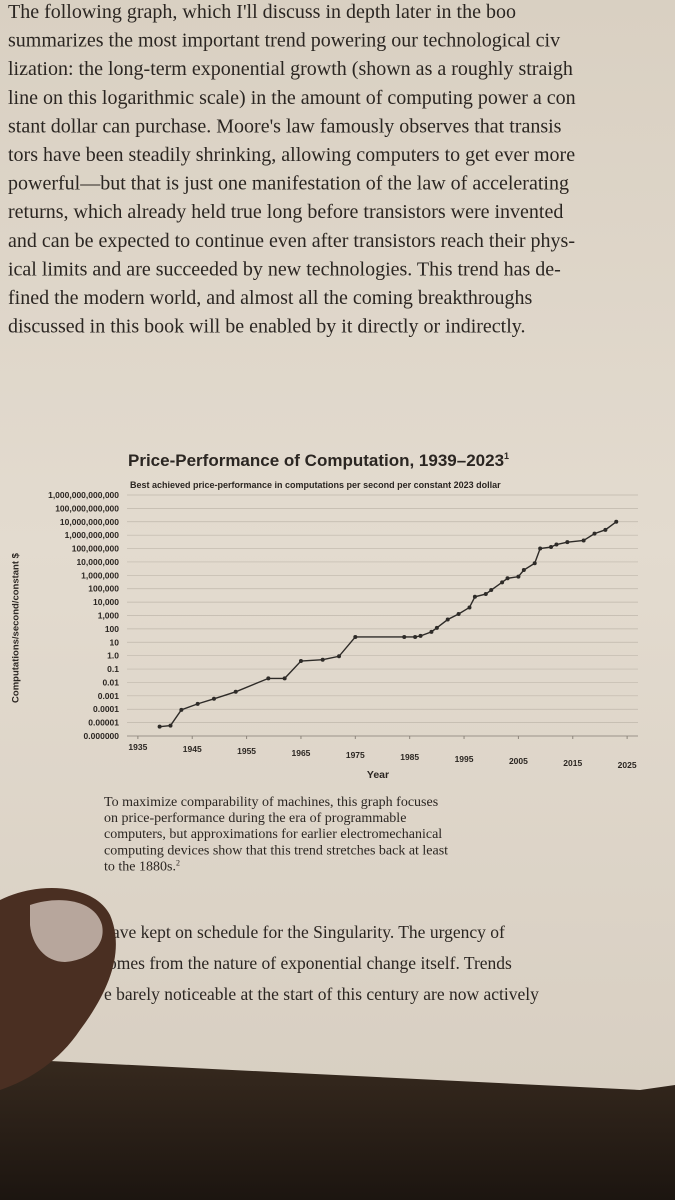 The image size is (675, 1200). Describe the element at coordinates (409, 757) in the screenshot. I see `x-tick-label: 1985` at that location.